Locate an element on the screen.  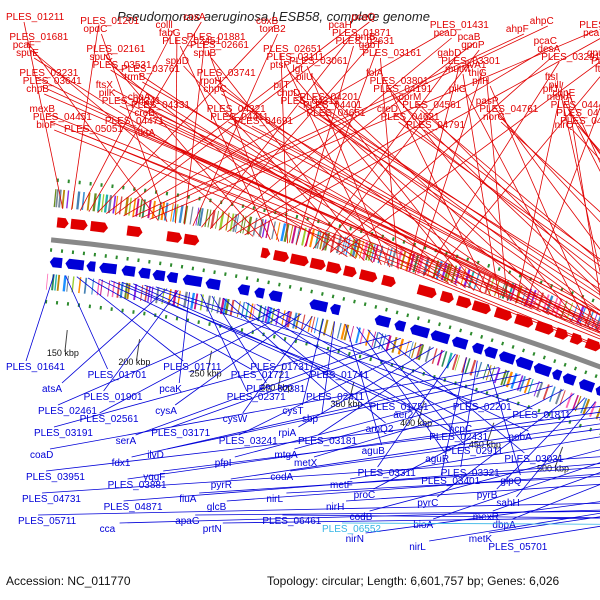
gene-label-forward: PLES_05051 is located at coordinates (93, 129).